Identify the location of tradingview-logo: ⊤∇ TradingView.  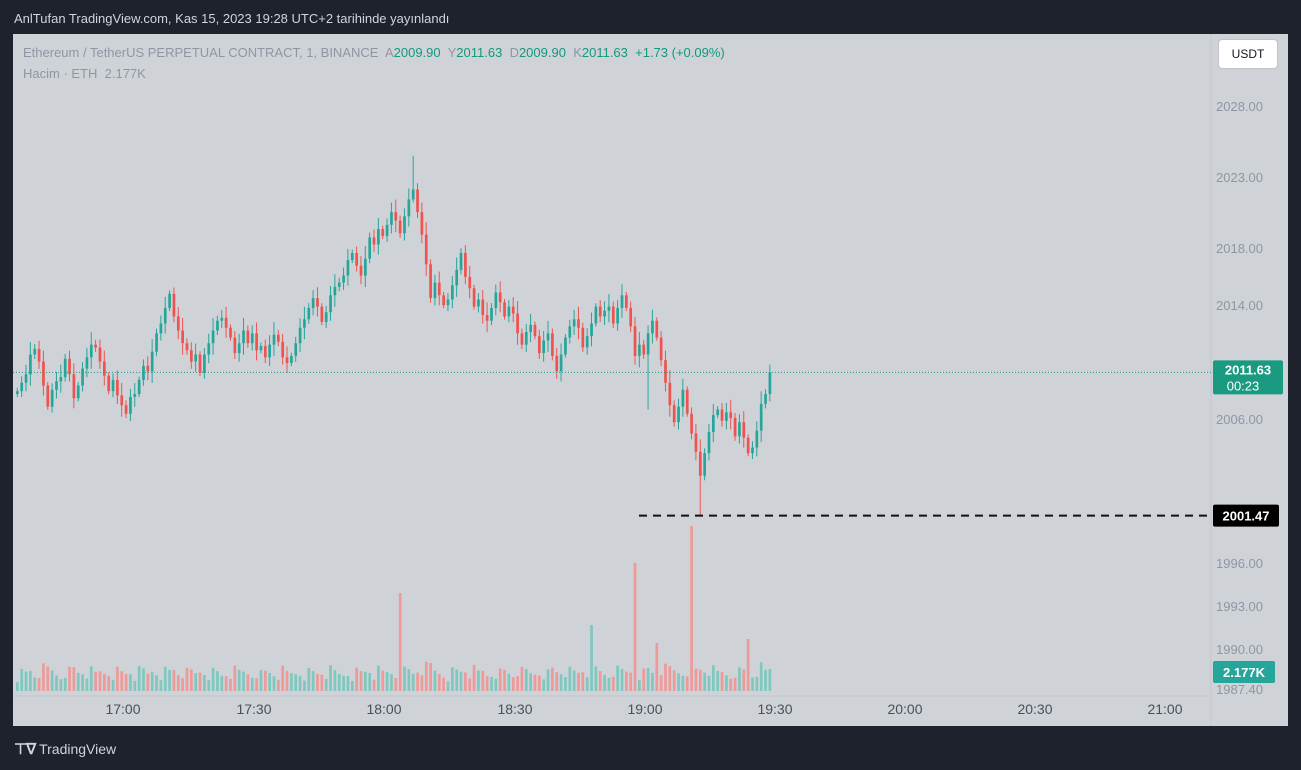
(65, 749).